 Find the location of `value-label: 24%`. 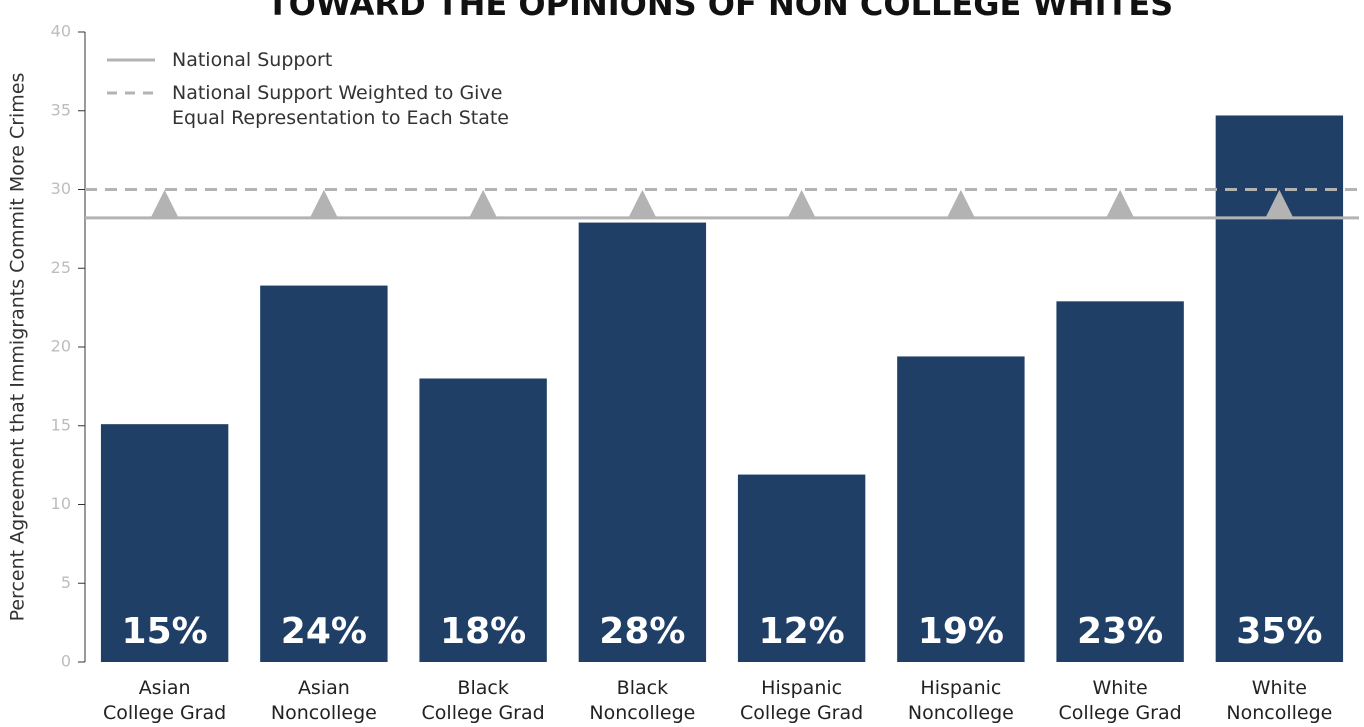

value-label: 24% is located at coordinates (324, 631).